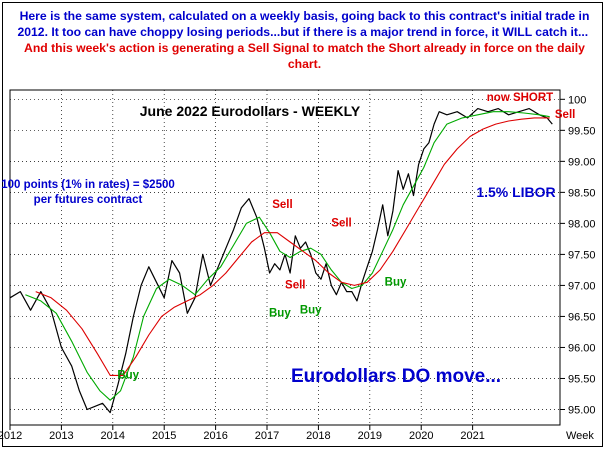  Describe the element at coordinates (215, 436) in the screenshot. I see `x-tick-label: 2016` at that location.